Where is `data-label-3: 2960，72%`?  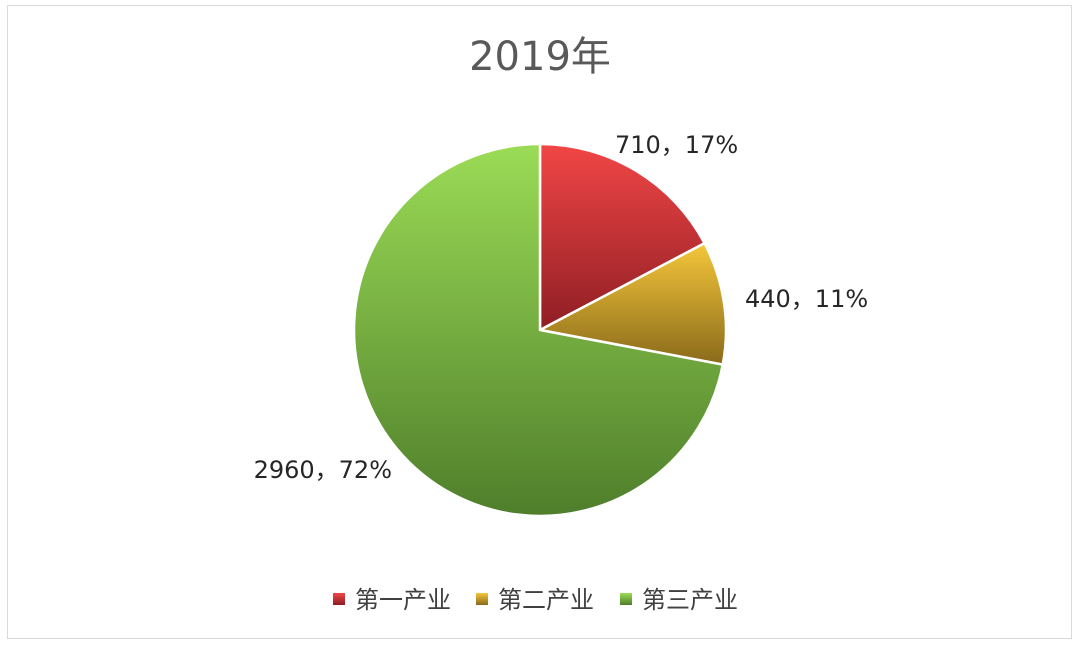
data-label-3: 2960，72% is located at coordinates (323, 470).